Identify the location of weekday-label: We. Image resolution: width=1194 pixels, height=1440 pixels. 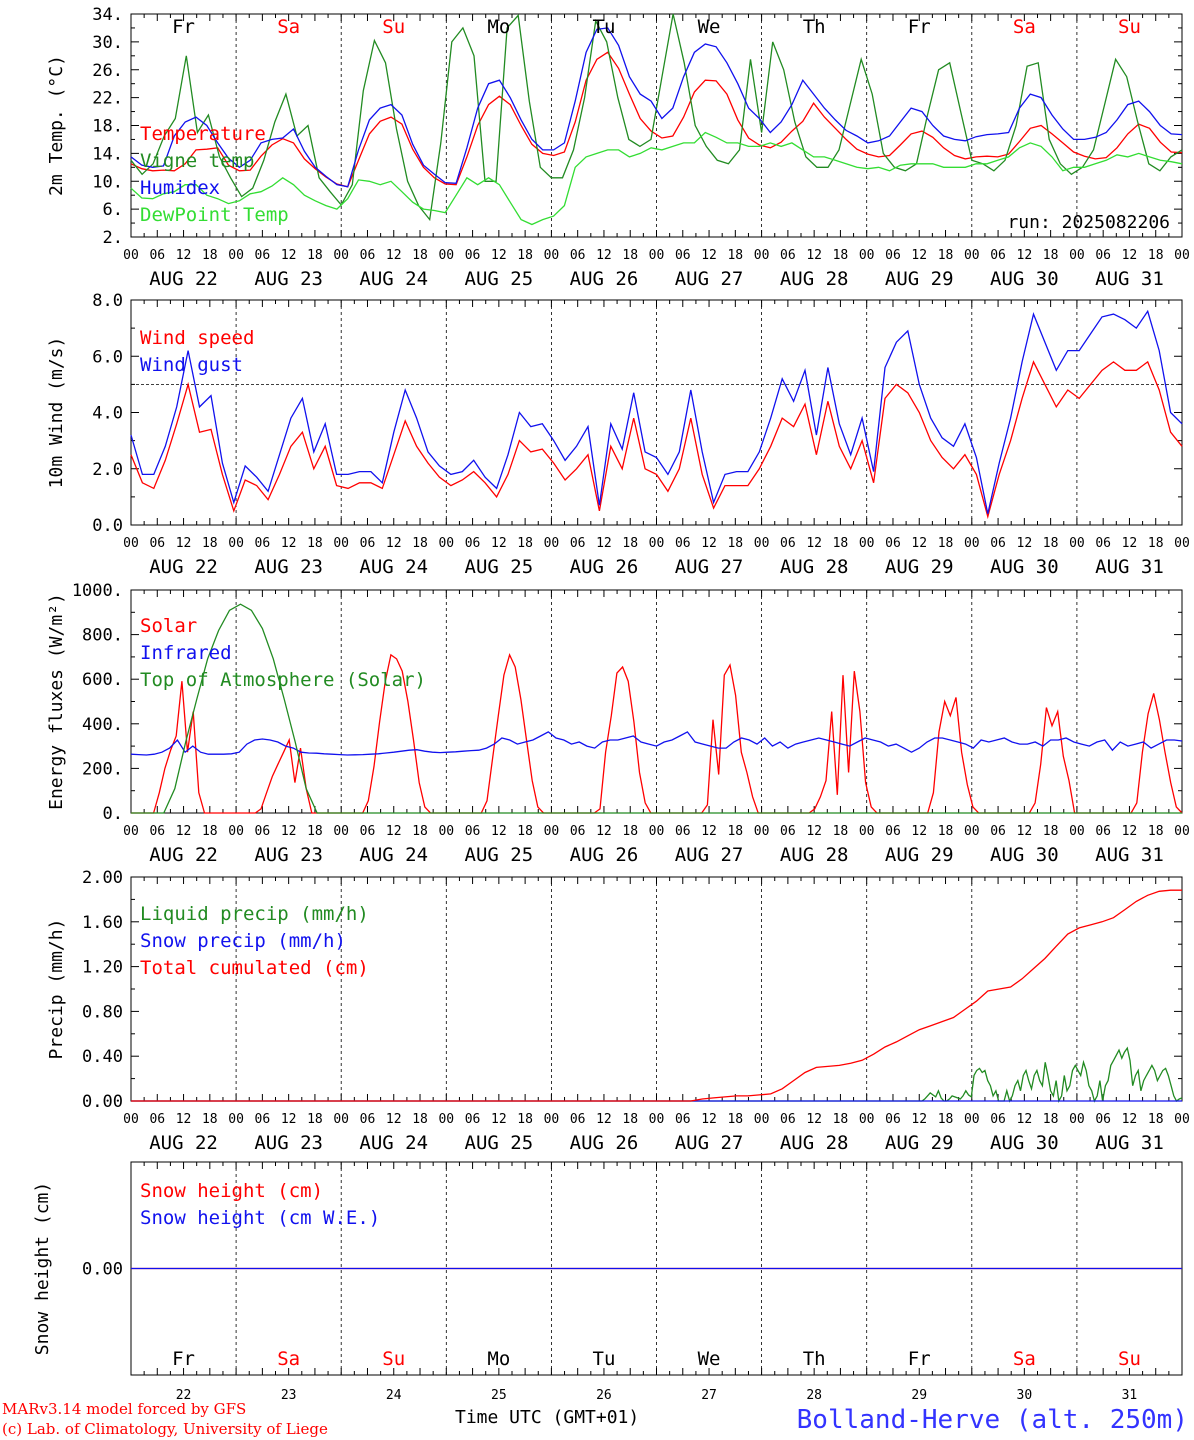
(709, 27).